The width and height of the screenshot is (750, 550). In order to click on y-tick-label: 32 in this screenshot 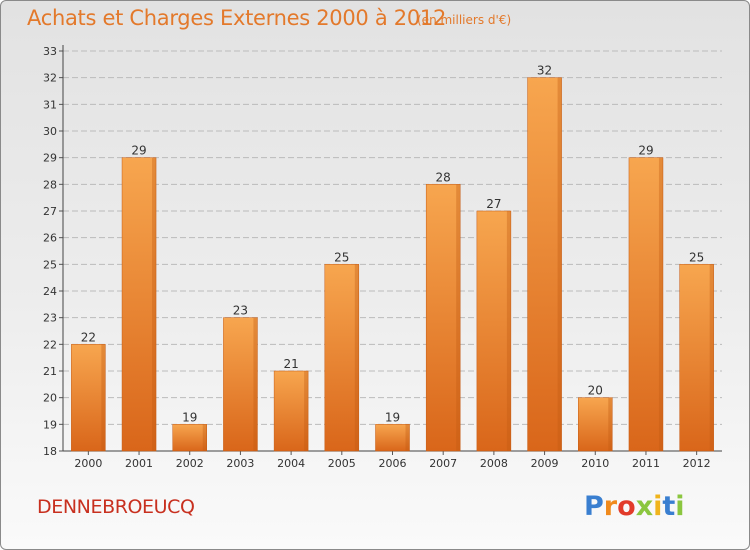, I will do `click(50, 78)`.